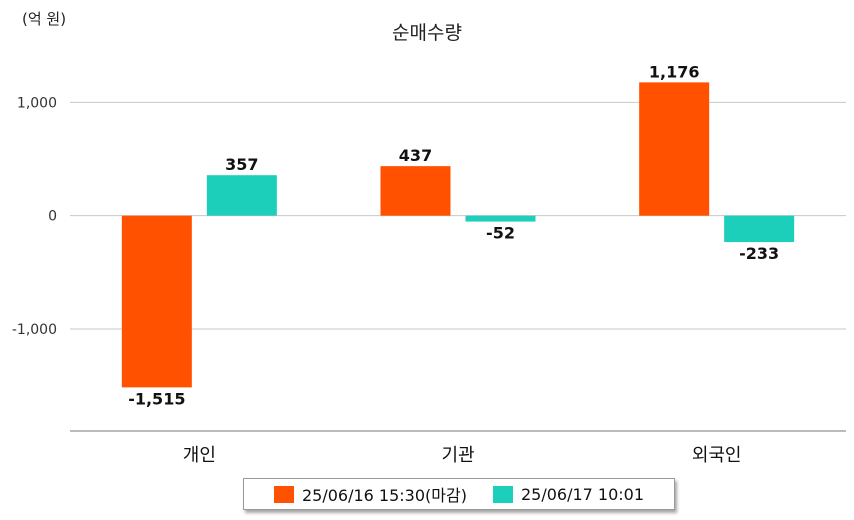  Describe the element at coordinates (156, 398) in the screenshot. I see `data-label: -1,515` at that location.